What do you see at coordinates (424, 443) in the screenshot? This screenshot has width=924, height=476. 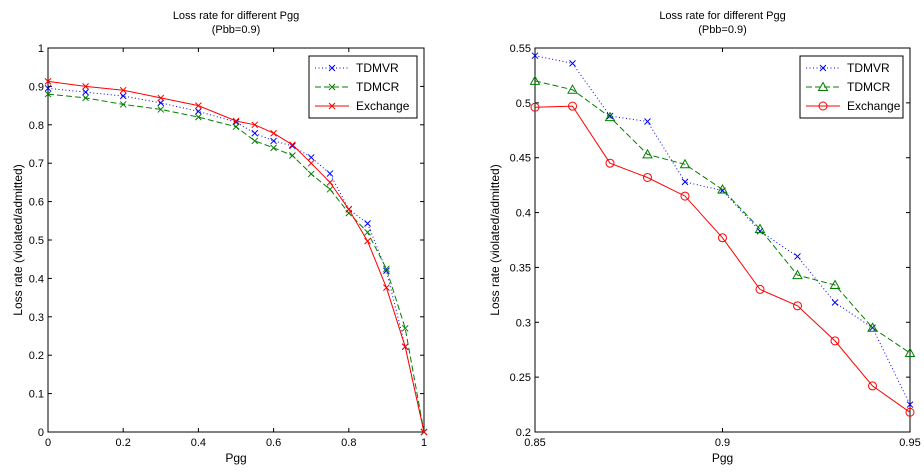 I see `x-tick-label: 1` at bounding box center [424, 443].